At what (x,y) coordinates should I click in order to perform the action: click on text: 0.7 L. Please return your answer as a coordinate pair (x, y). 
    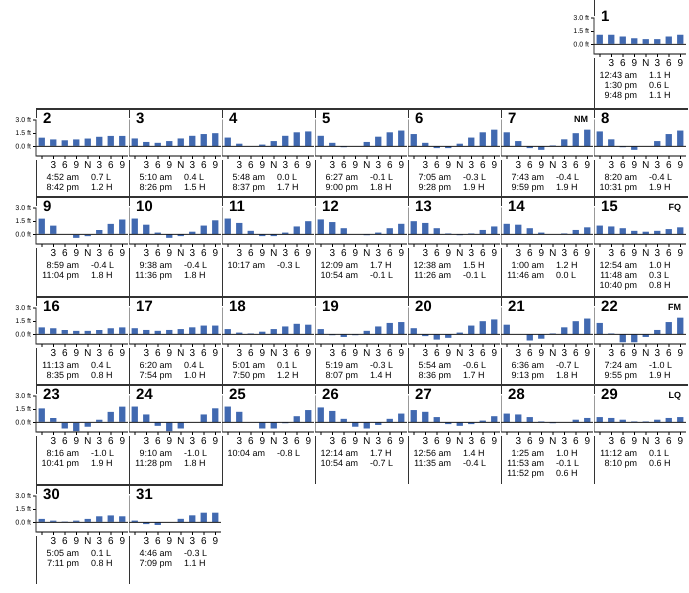
    Looking at the image, I should click on (101, 177).